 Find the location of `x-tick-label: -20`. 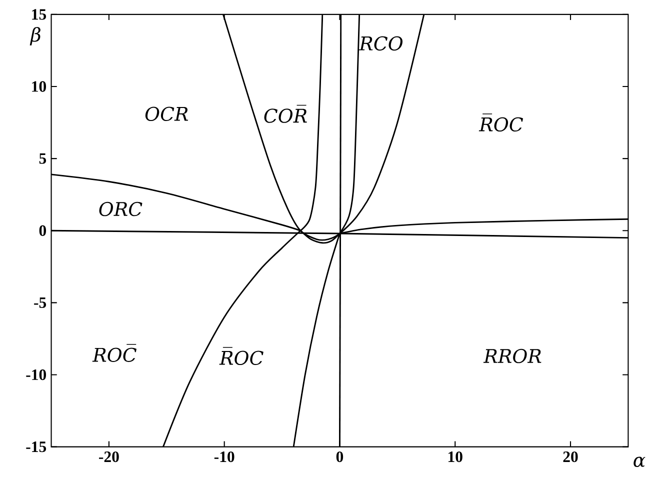

x-tick-label: -20 is located at coordinates (109, 456).